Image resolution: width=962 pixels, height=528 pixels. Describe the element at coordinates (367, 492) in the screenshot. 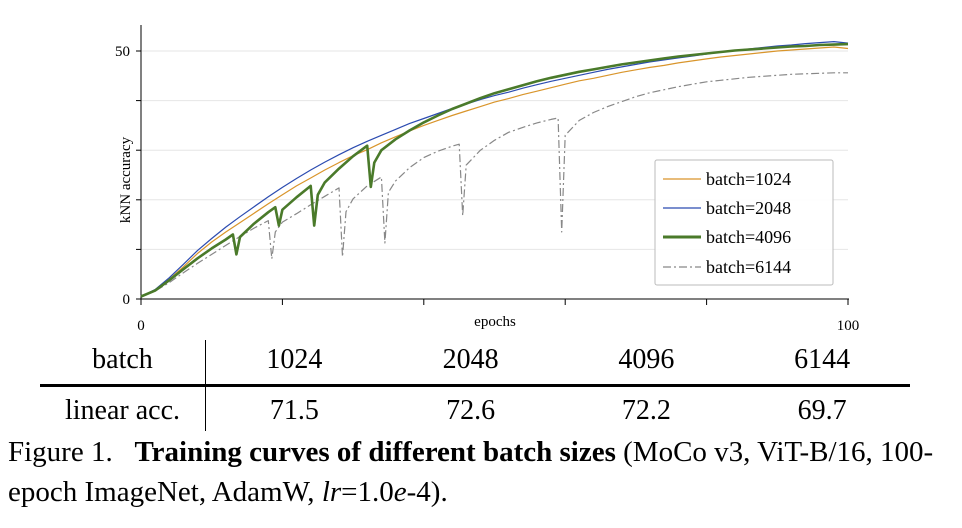

I see `caption-equals: =1.0` at that location.